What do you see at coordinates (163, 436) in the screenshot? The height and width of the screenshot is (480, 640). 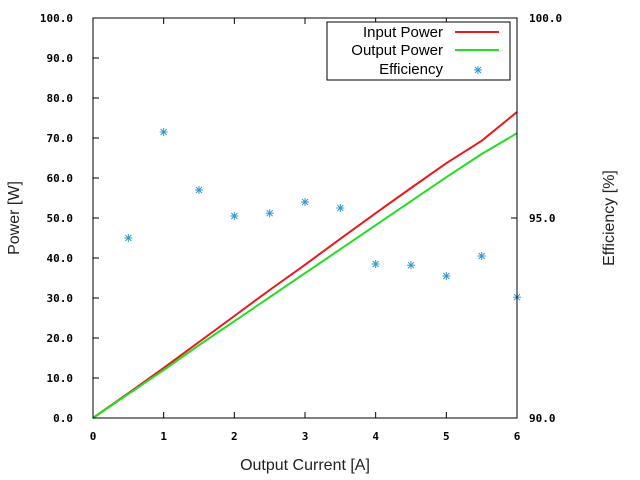 I see `x-tick-label: 1` at bounding box center [163, 436].